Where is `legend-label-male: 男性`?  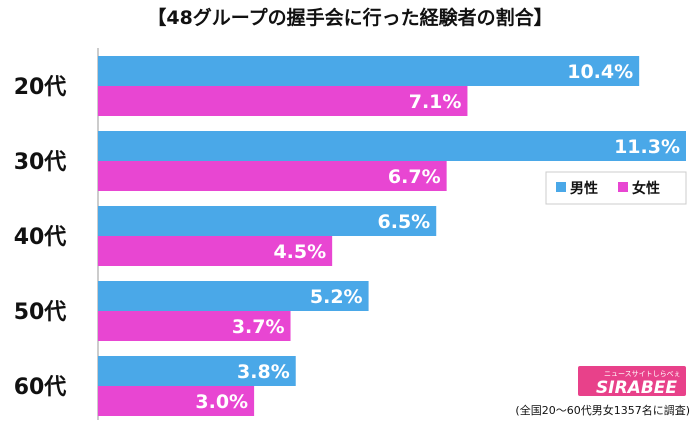 legend-label-male: 男性 is located at coordinates (584, 188).